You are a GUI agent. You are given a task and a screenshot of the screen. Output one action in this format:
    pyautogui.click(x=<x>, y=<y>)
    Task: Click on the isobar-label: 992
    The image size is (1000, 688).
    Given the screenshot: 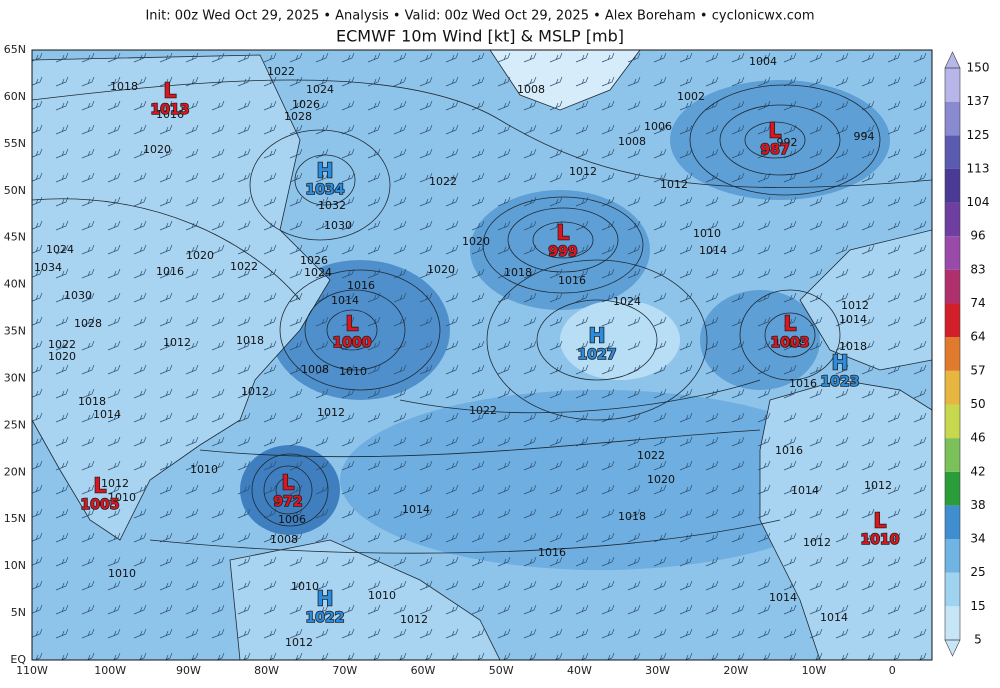 What is the action you would take?
    pyautogui.click(x=787, y=142)
    